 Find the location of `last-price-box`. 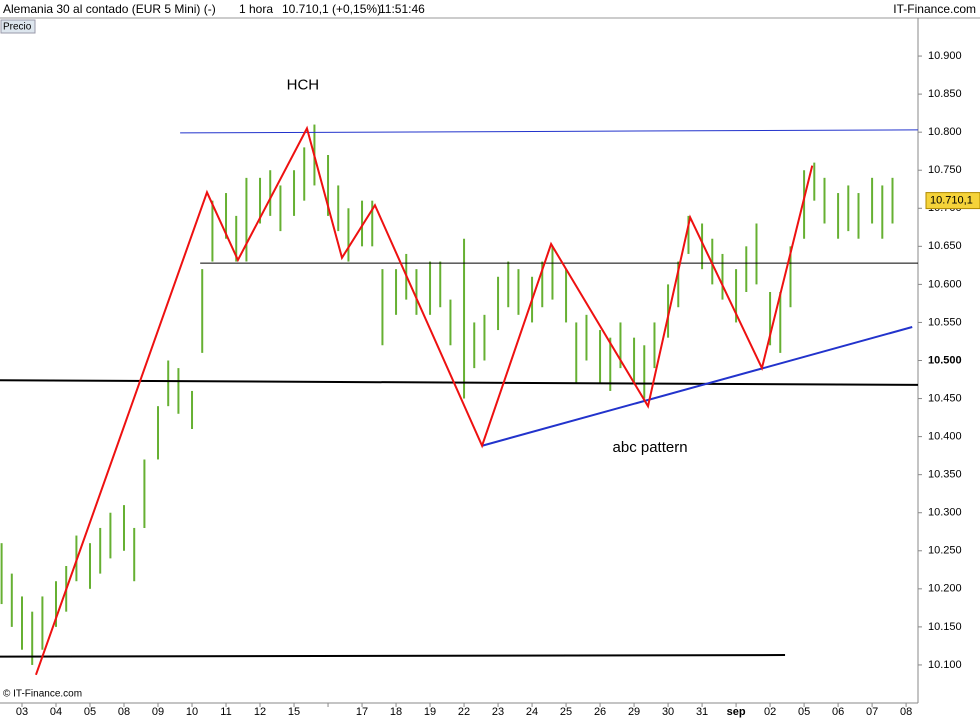

last-price-box is located at coordinates (952, 201).